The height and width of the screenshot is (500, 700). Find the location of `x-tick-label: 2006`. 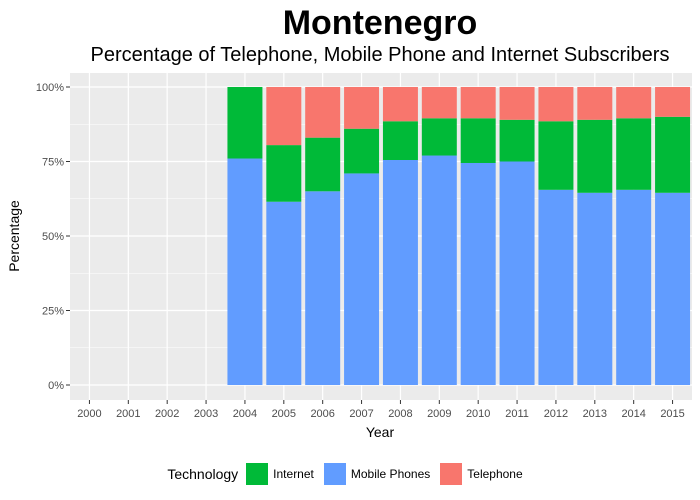

x-tick-label: 2006 is located at coordinates (322, 414).